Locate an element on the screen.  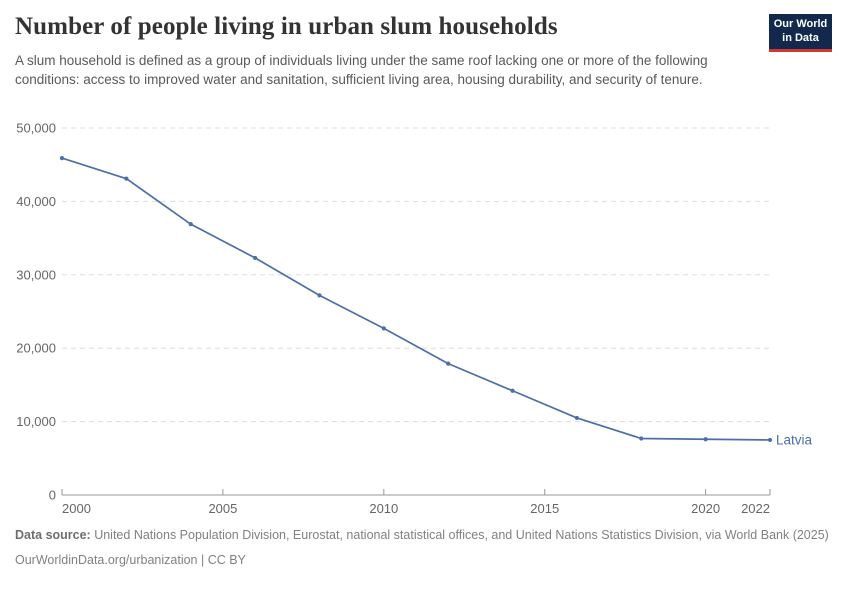
owid-url-license: OurWorldinData.org/urbanization | CC BY is located at coordinates (130, 560).